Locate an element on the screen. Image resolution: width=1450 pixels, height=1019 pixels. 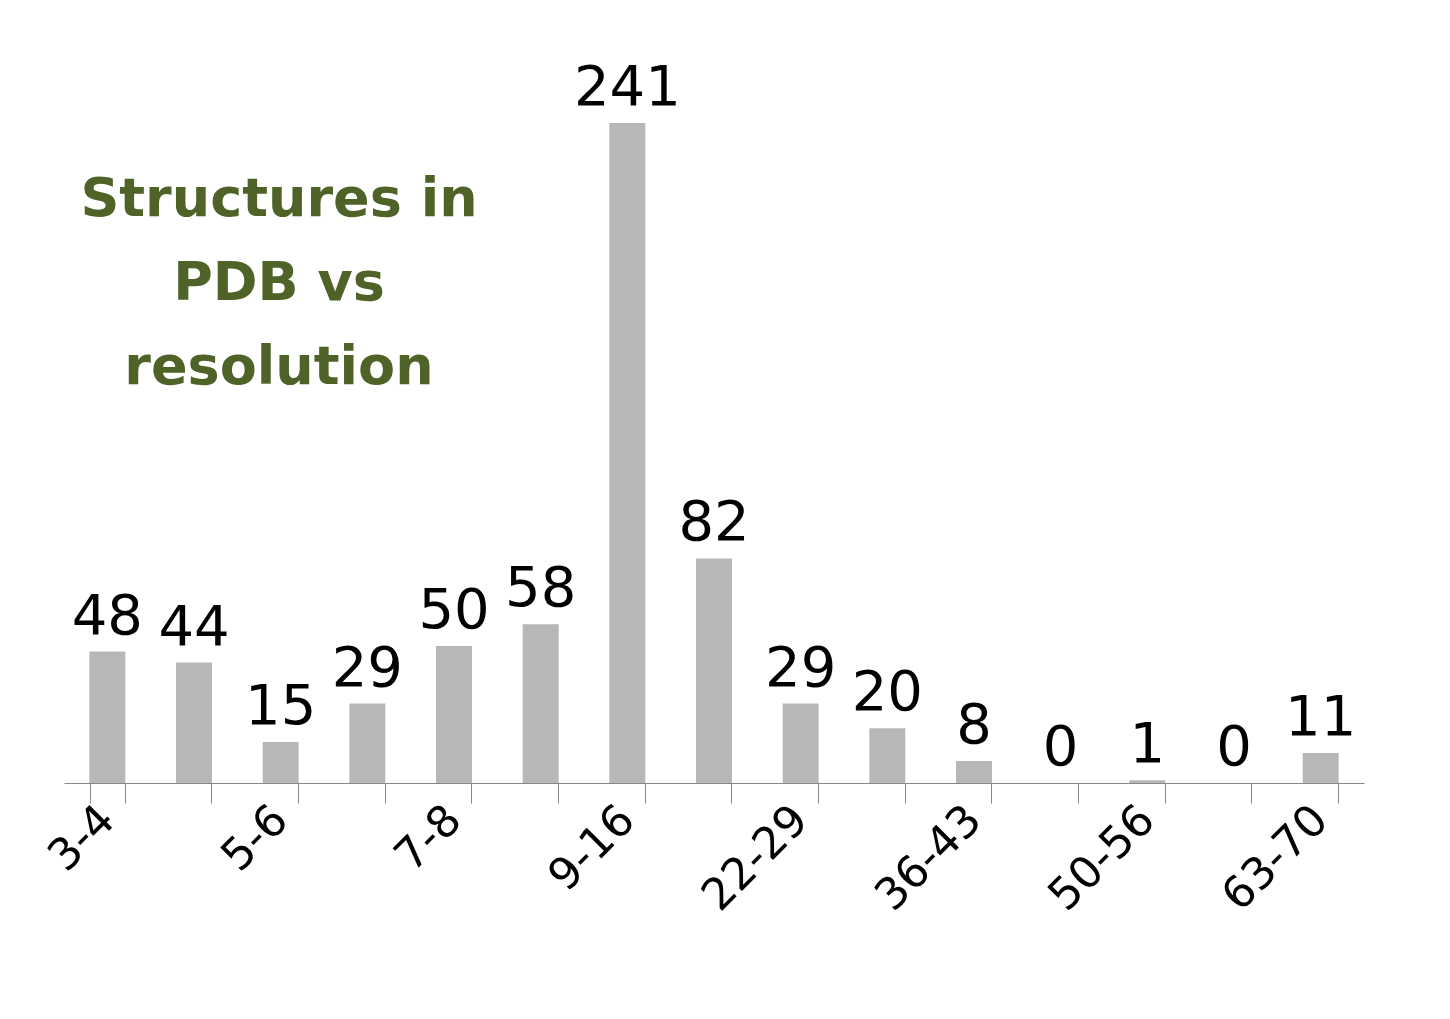
data-label: 241 is located at coordinates (627, 85).